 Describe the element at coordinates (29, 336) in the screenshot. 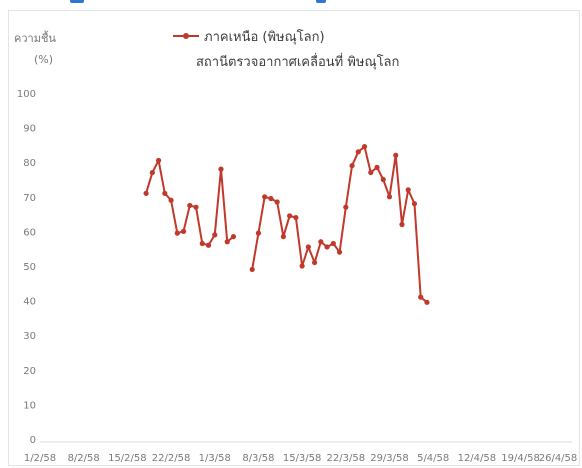

I see `y-tick-label: 30` at that location.